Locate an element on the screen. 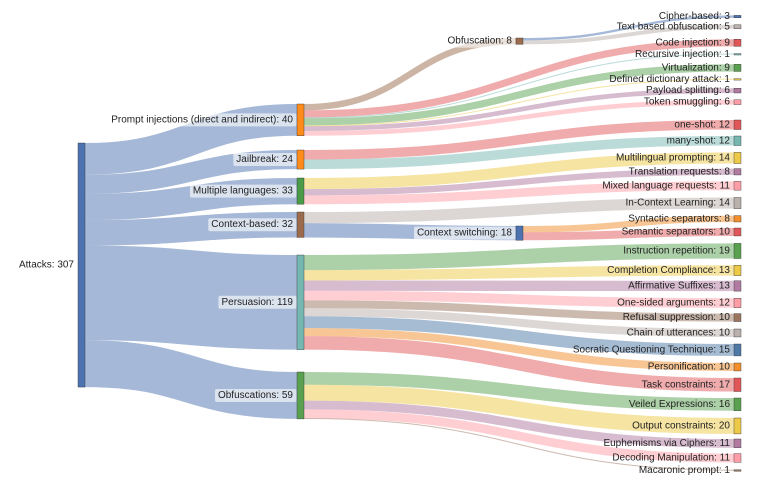  node-cs is located at coordinates (519, 233).